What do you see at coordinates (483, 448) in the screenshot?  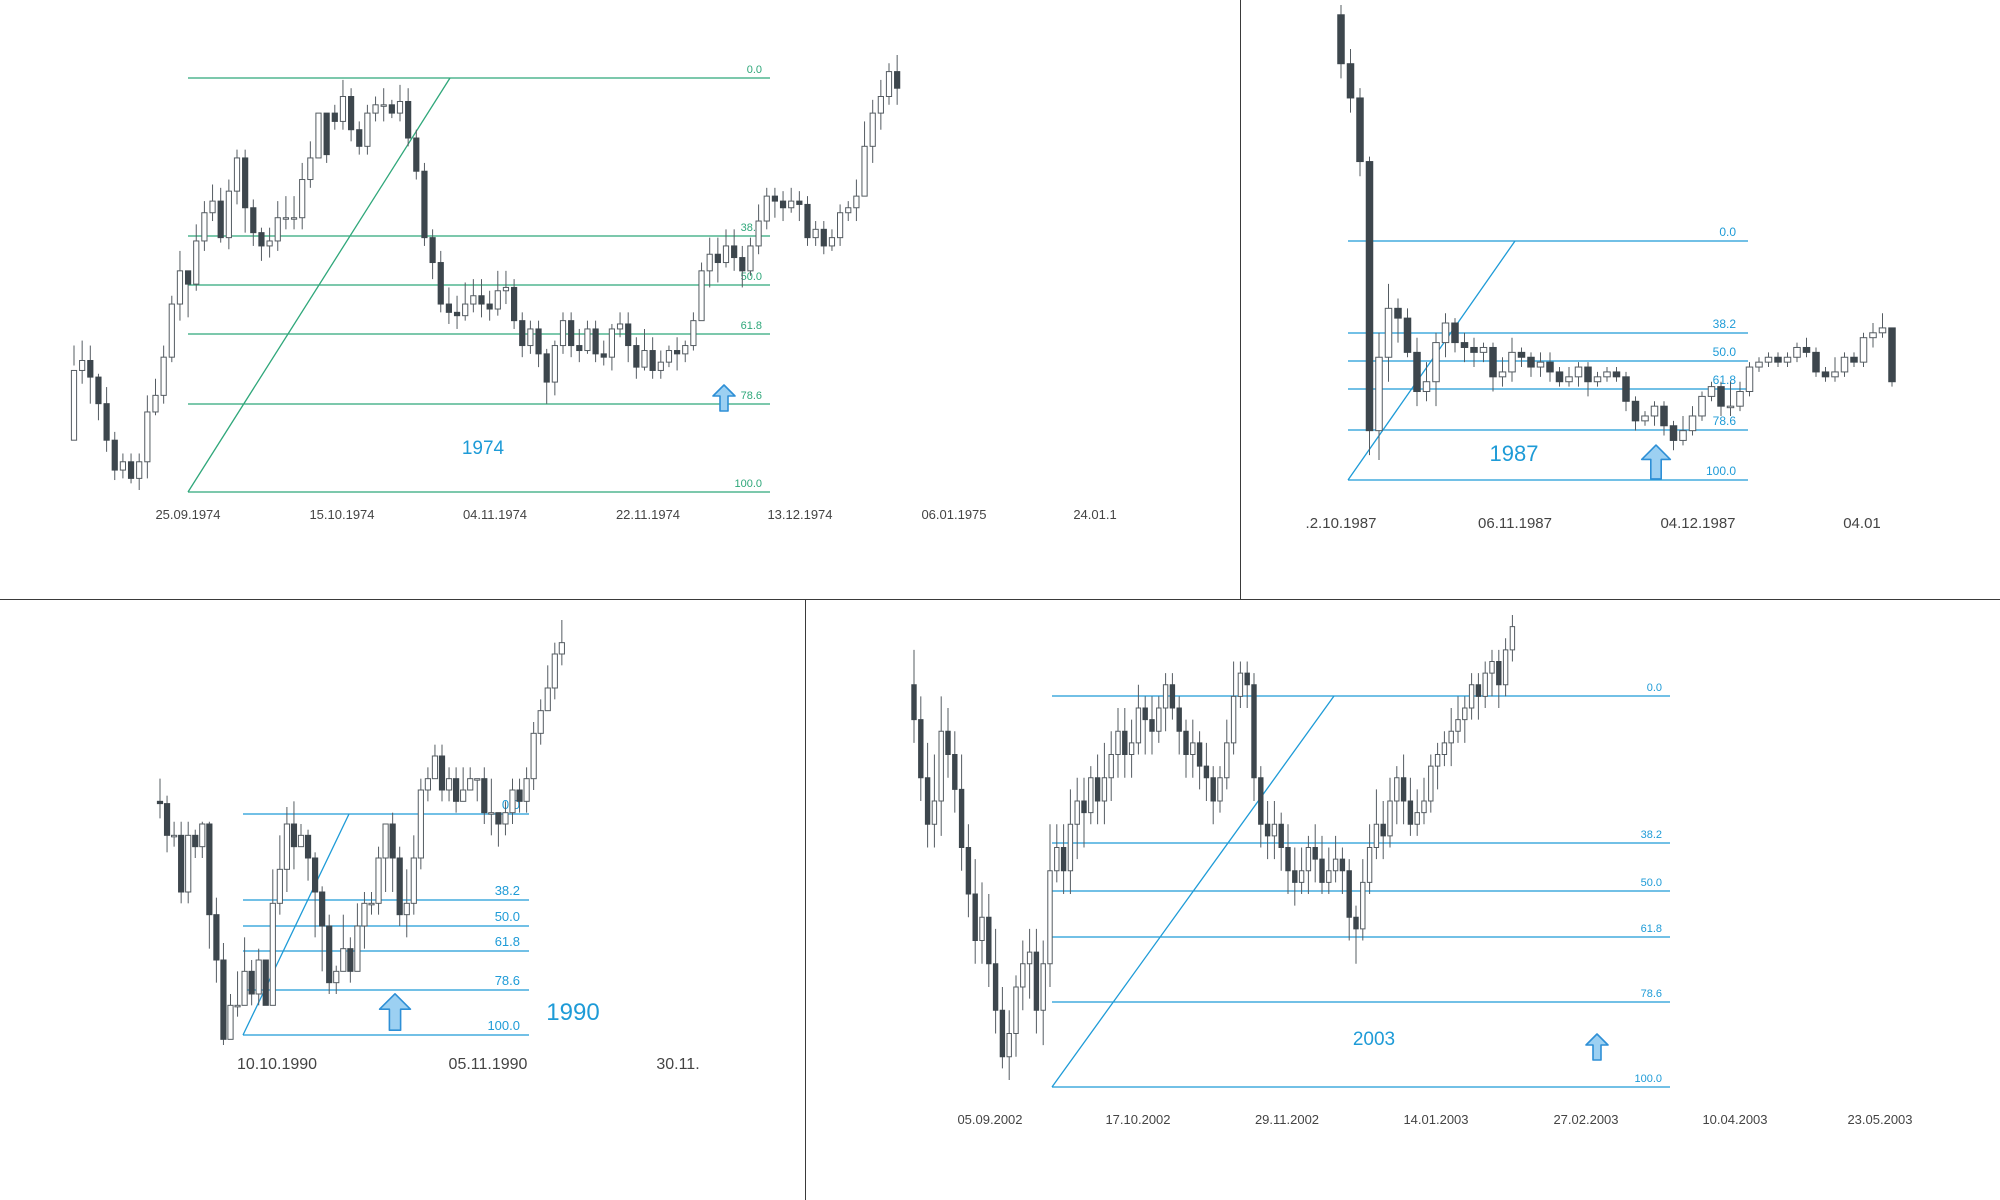 I see `year-label: 1974` at bounding box center [483, 448].